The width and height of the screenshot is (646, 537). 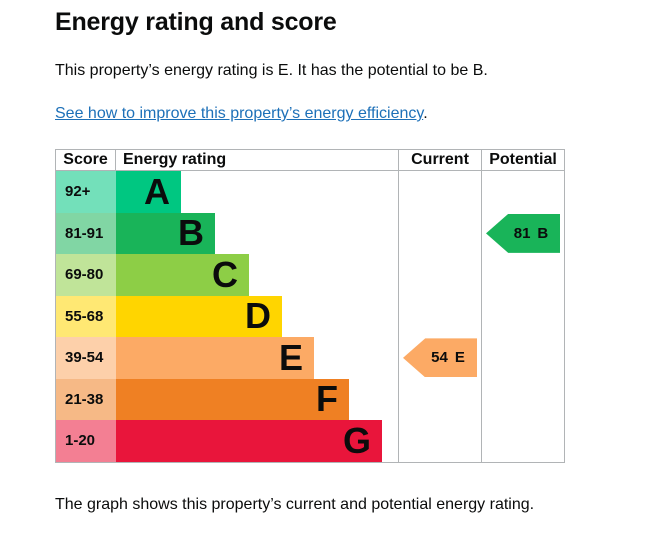 I want to click on potential-cell: 81 B, so click(x=523, y=234).